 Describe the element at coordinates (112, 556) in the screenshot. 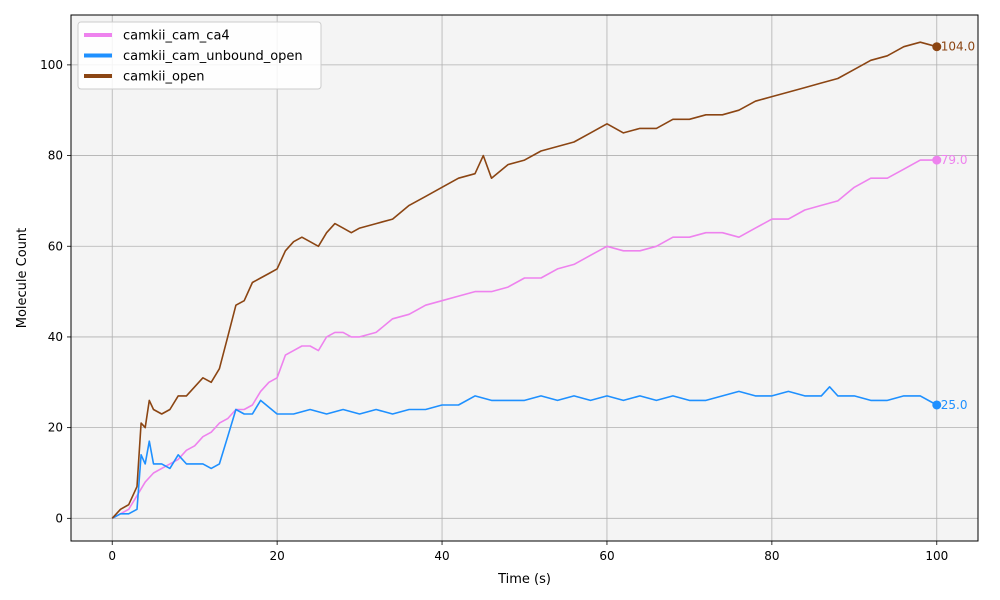

I see `x-tick-label: 0` at that location.